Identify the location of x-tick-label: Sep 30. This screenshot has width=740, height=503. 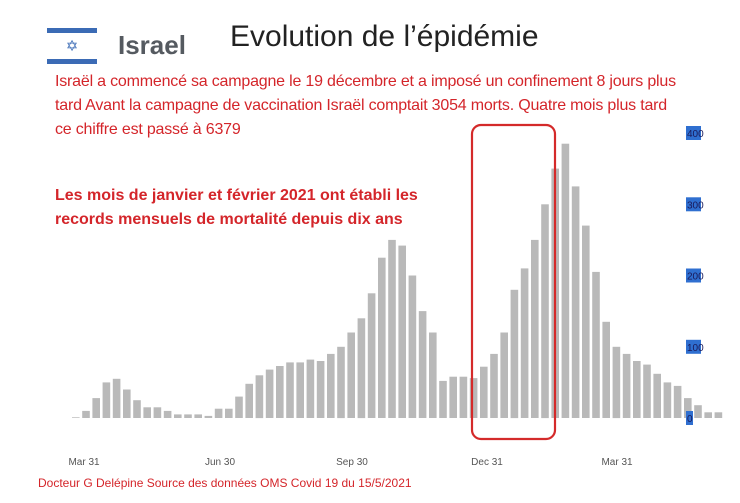
(352, 462).